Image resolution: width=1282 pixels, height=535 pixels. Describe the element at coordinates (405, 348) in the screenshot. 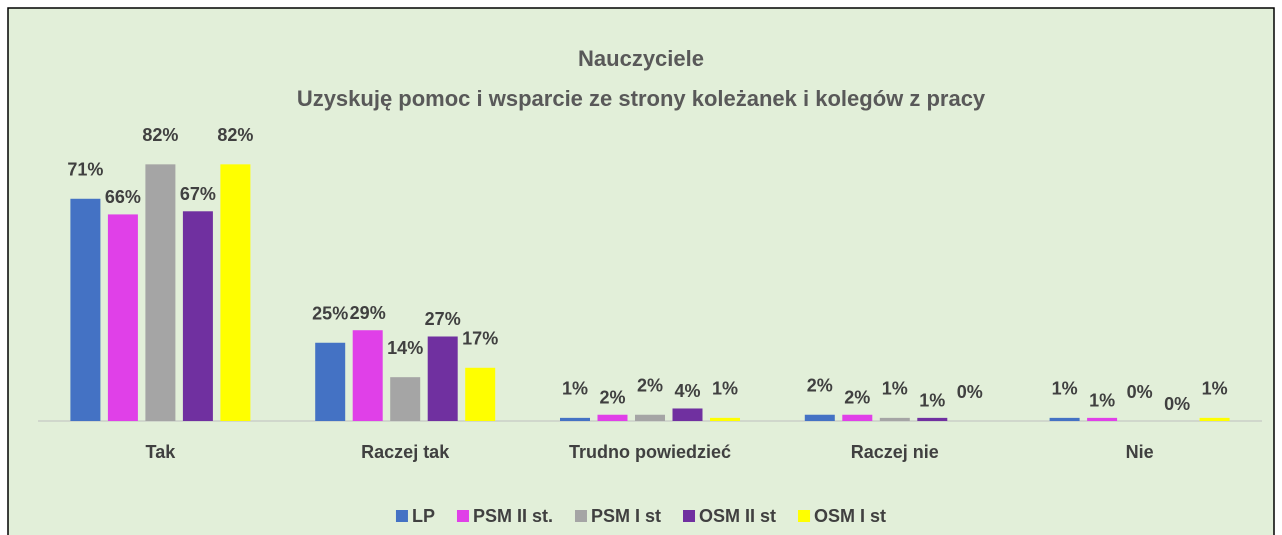

I see `data-label: 14%` at that location.